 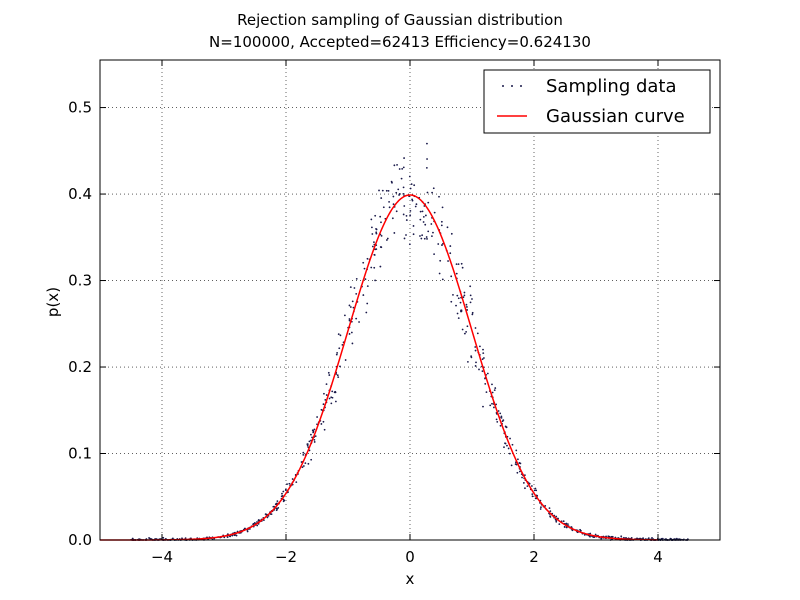 I want to click on y-tick-label: 0.0, so click(x=80, y=540).